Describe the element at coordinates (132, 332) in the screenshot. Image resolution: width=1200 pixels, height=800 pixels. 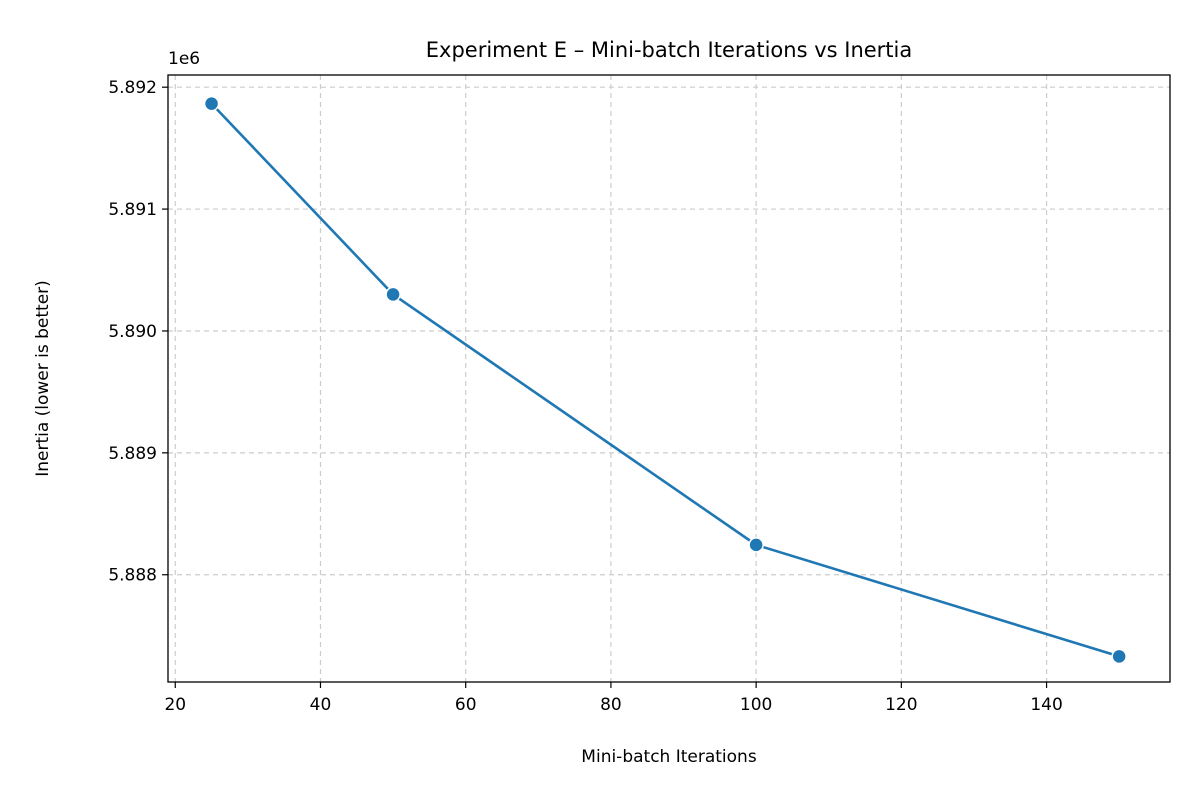
I see `y-tick-label: 5.890` at that location.